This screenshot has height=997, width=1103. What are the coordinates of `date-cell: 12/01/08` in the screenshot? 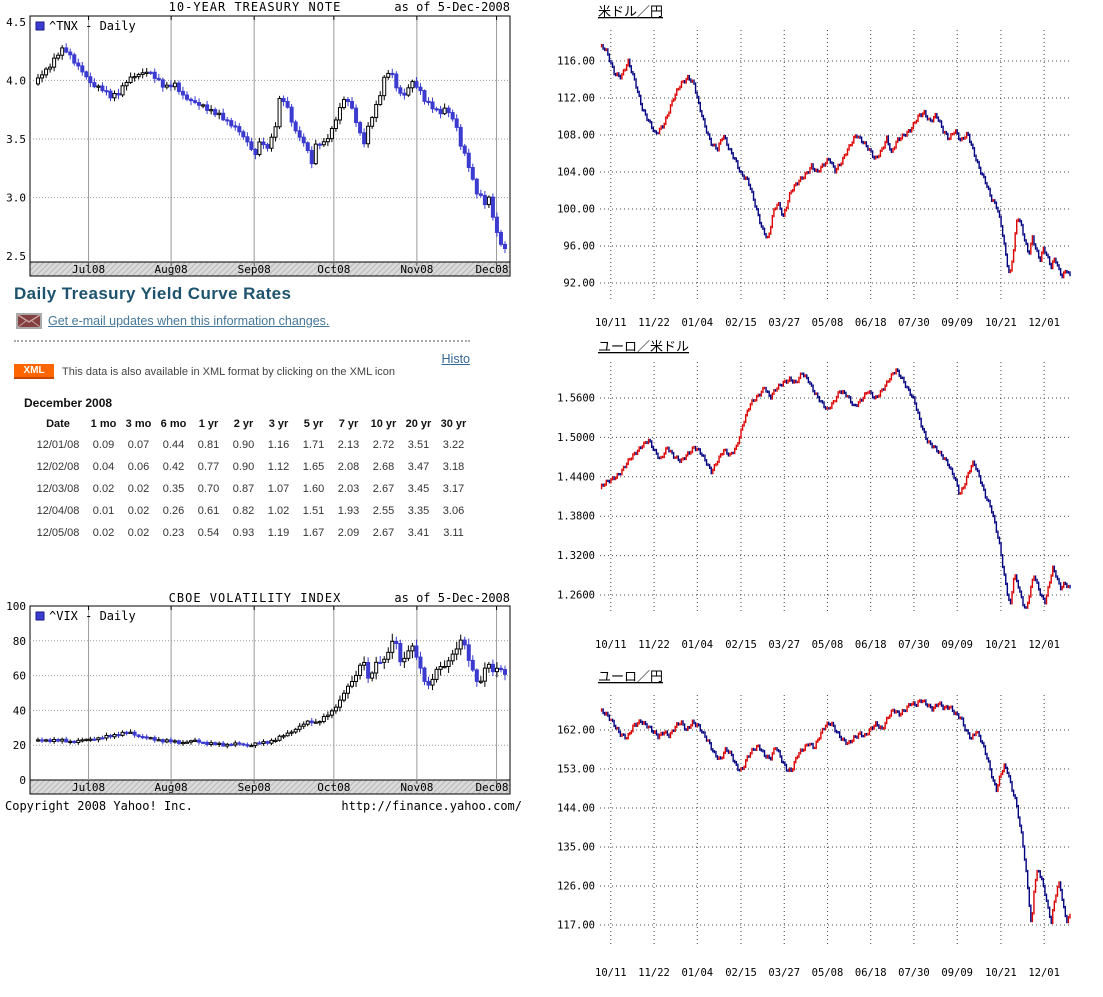 It's located at (58, 445).